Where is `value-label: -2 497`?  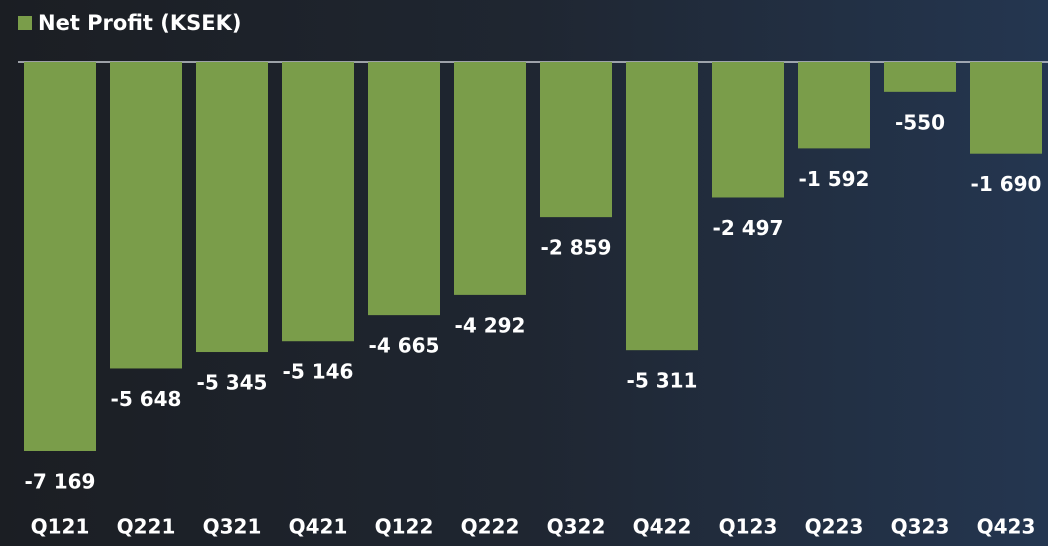 value-label: -2 497 is located at coordinates (748, 228).